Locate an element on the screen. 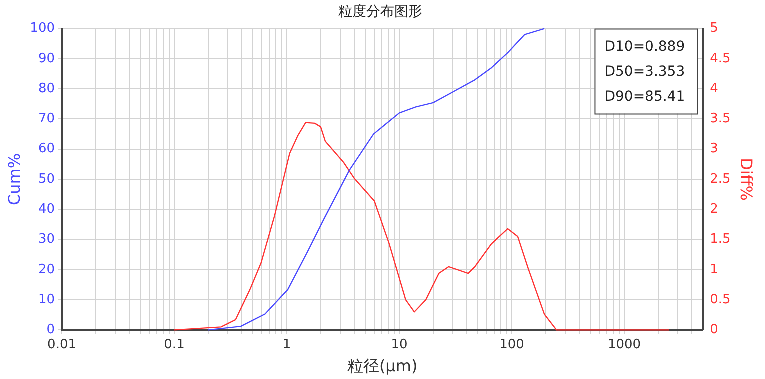  y2-tick-label: 3 is located at coordinates (714, 149).